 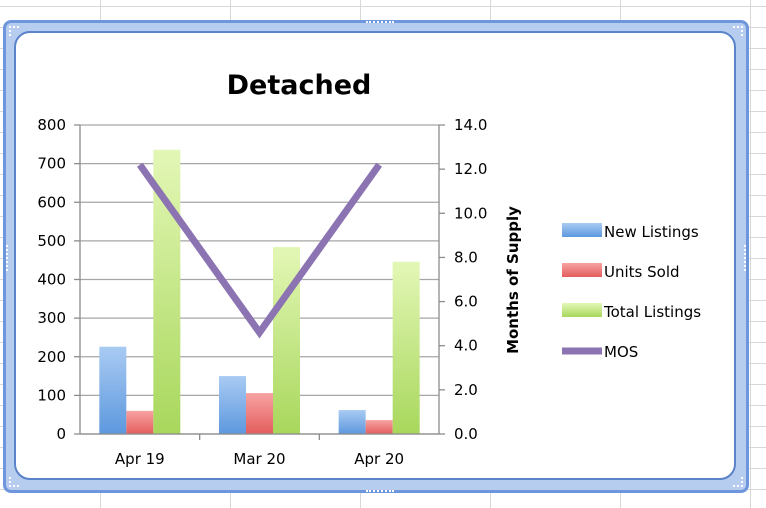 I want to click on left-tick-label: 0, so click(x=61, y=434).